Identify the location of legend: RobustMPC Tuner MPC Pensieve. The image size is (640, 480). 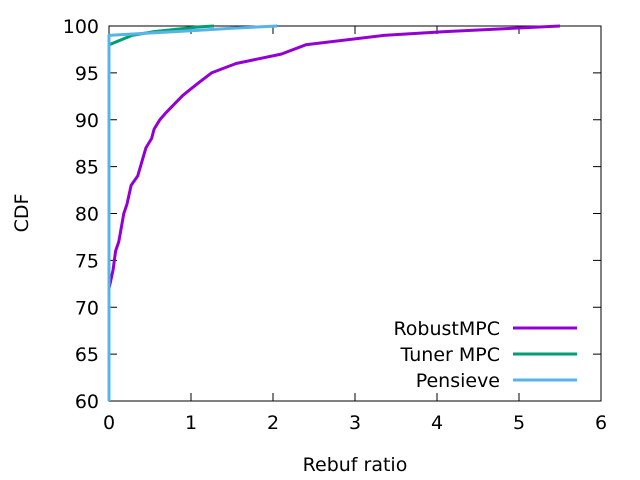
(485, 355).